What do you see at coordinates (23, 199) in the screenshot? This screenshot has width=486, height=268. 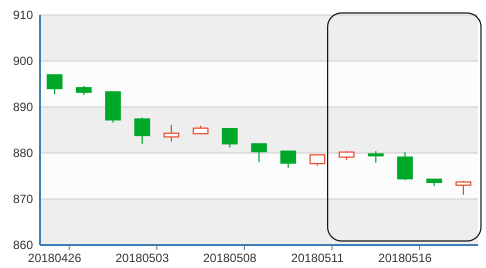 I see `y-tick-label: 870` at bounding box center [23, 199].